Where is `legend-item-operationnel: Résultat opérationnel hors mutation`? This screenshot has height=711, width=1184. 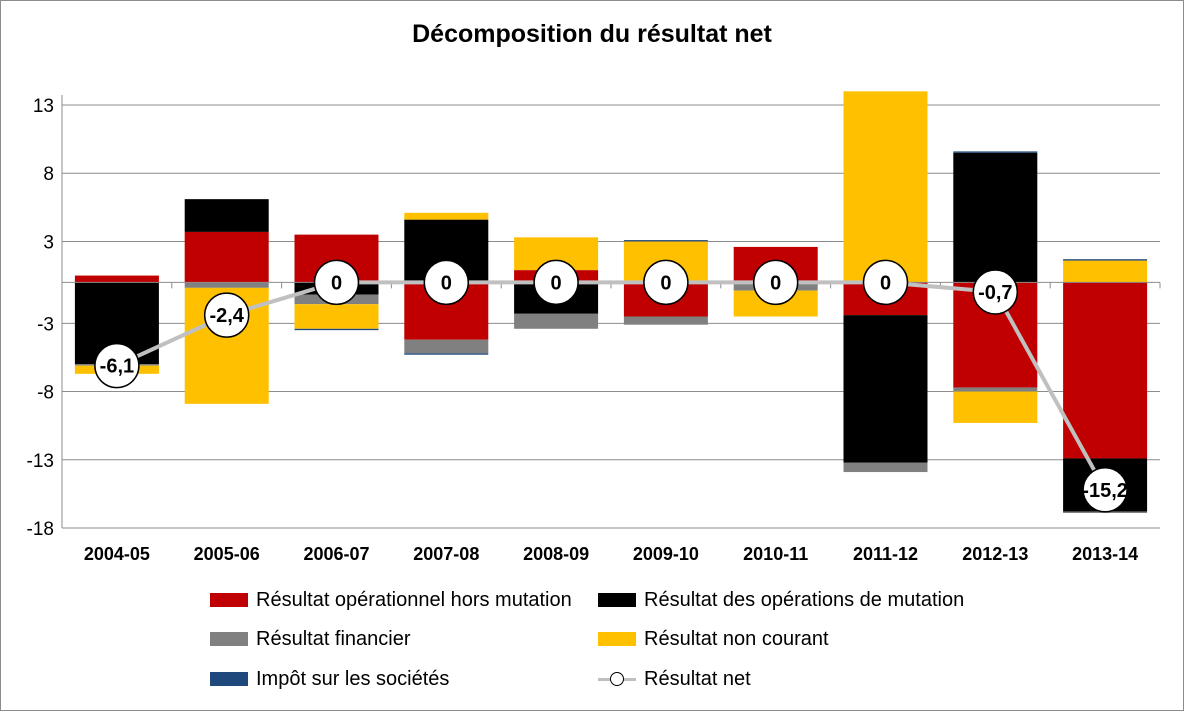 legend-item-operationnel: Résultat opérationnel hors mutation is located at coordinates (391, 600).